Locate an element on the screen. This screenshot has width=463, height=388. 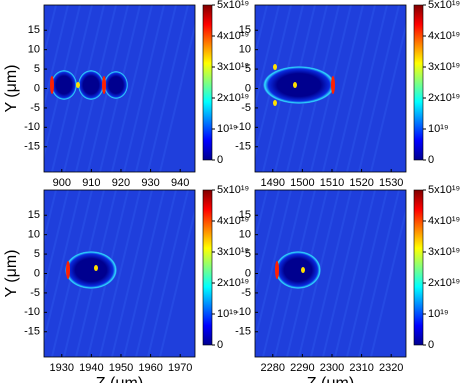
x-tick-label: 1950 is located at coordinates (121, 368).